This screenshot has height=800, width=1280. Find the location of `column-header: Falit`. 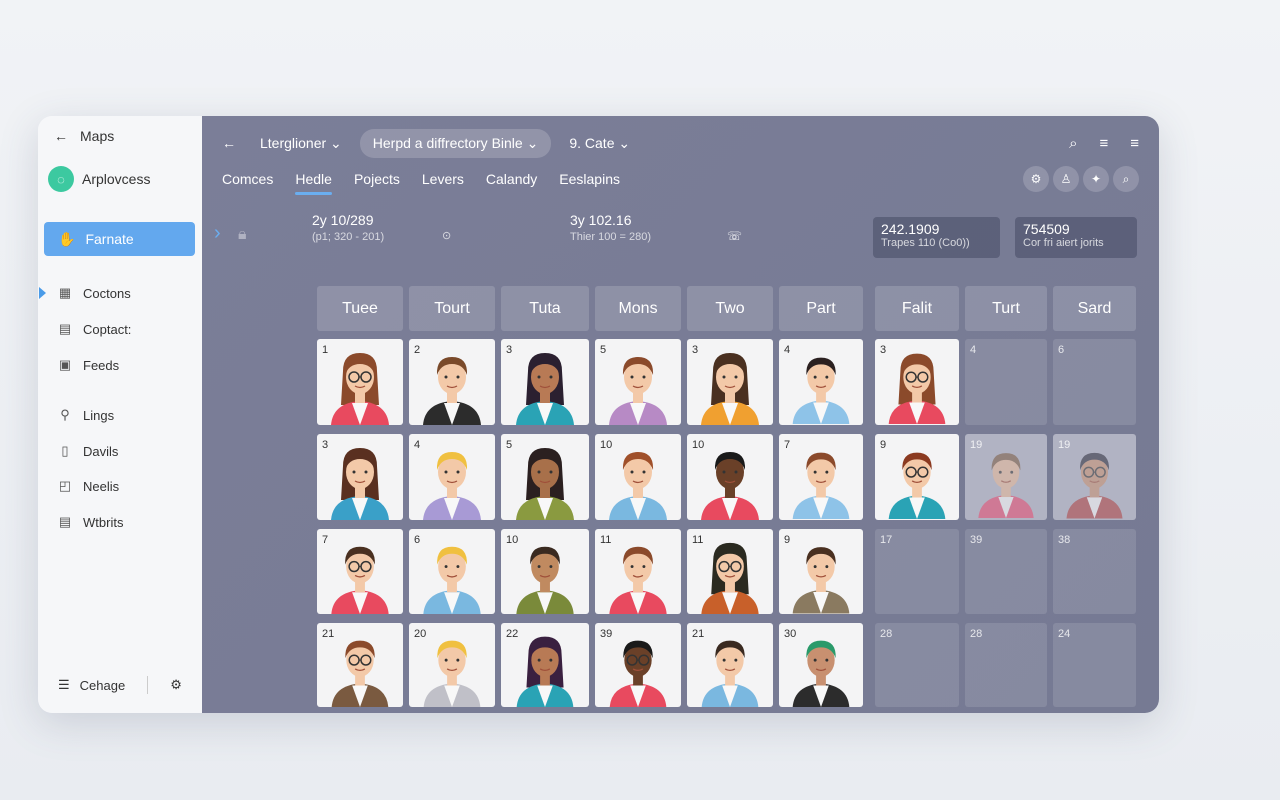

column-header: Falit is located at coordinates (917, 308).